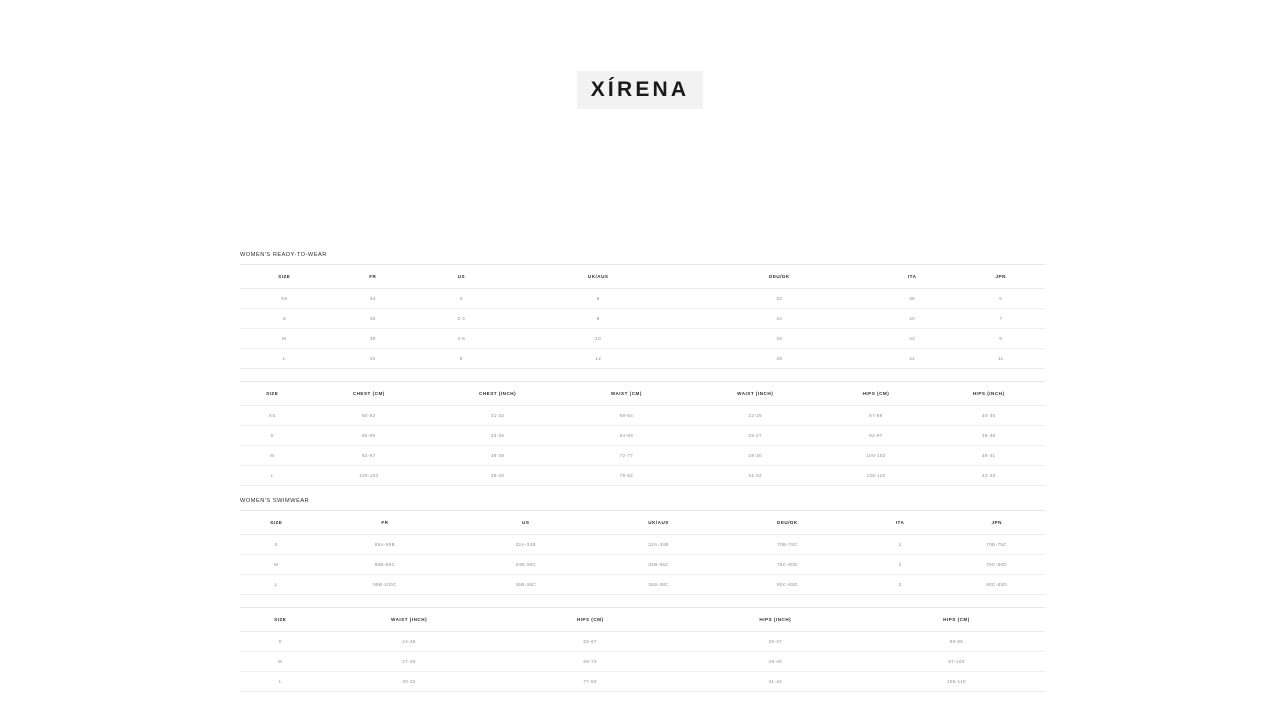  What do you see at coordinates (590, 661) in the screenshot?
I see `measurement-cell: 69-74` at bounding box center [590, 661].